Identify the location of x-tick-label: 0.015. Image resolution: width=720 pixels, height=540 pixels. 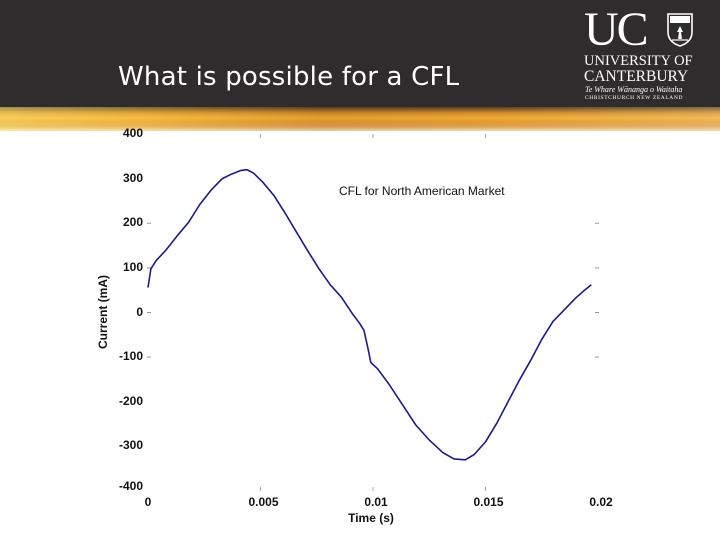
(488, 502).